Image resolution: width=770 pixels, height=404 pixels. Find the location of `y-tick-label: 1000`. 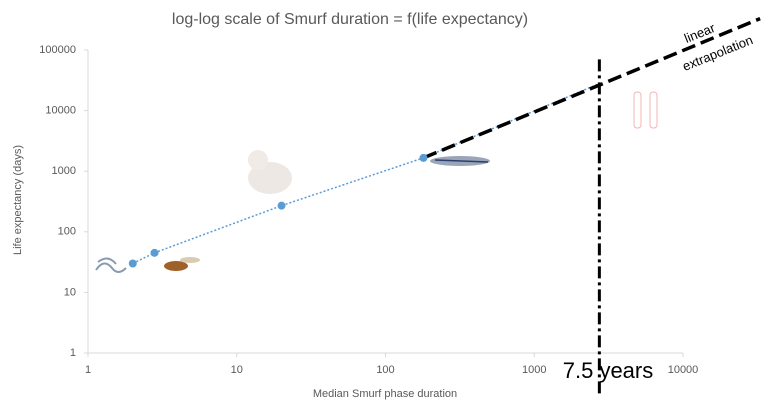

y-tick-label: 1000 is located at coordinates (64, 171).